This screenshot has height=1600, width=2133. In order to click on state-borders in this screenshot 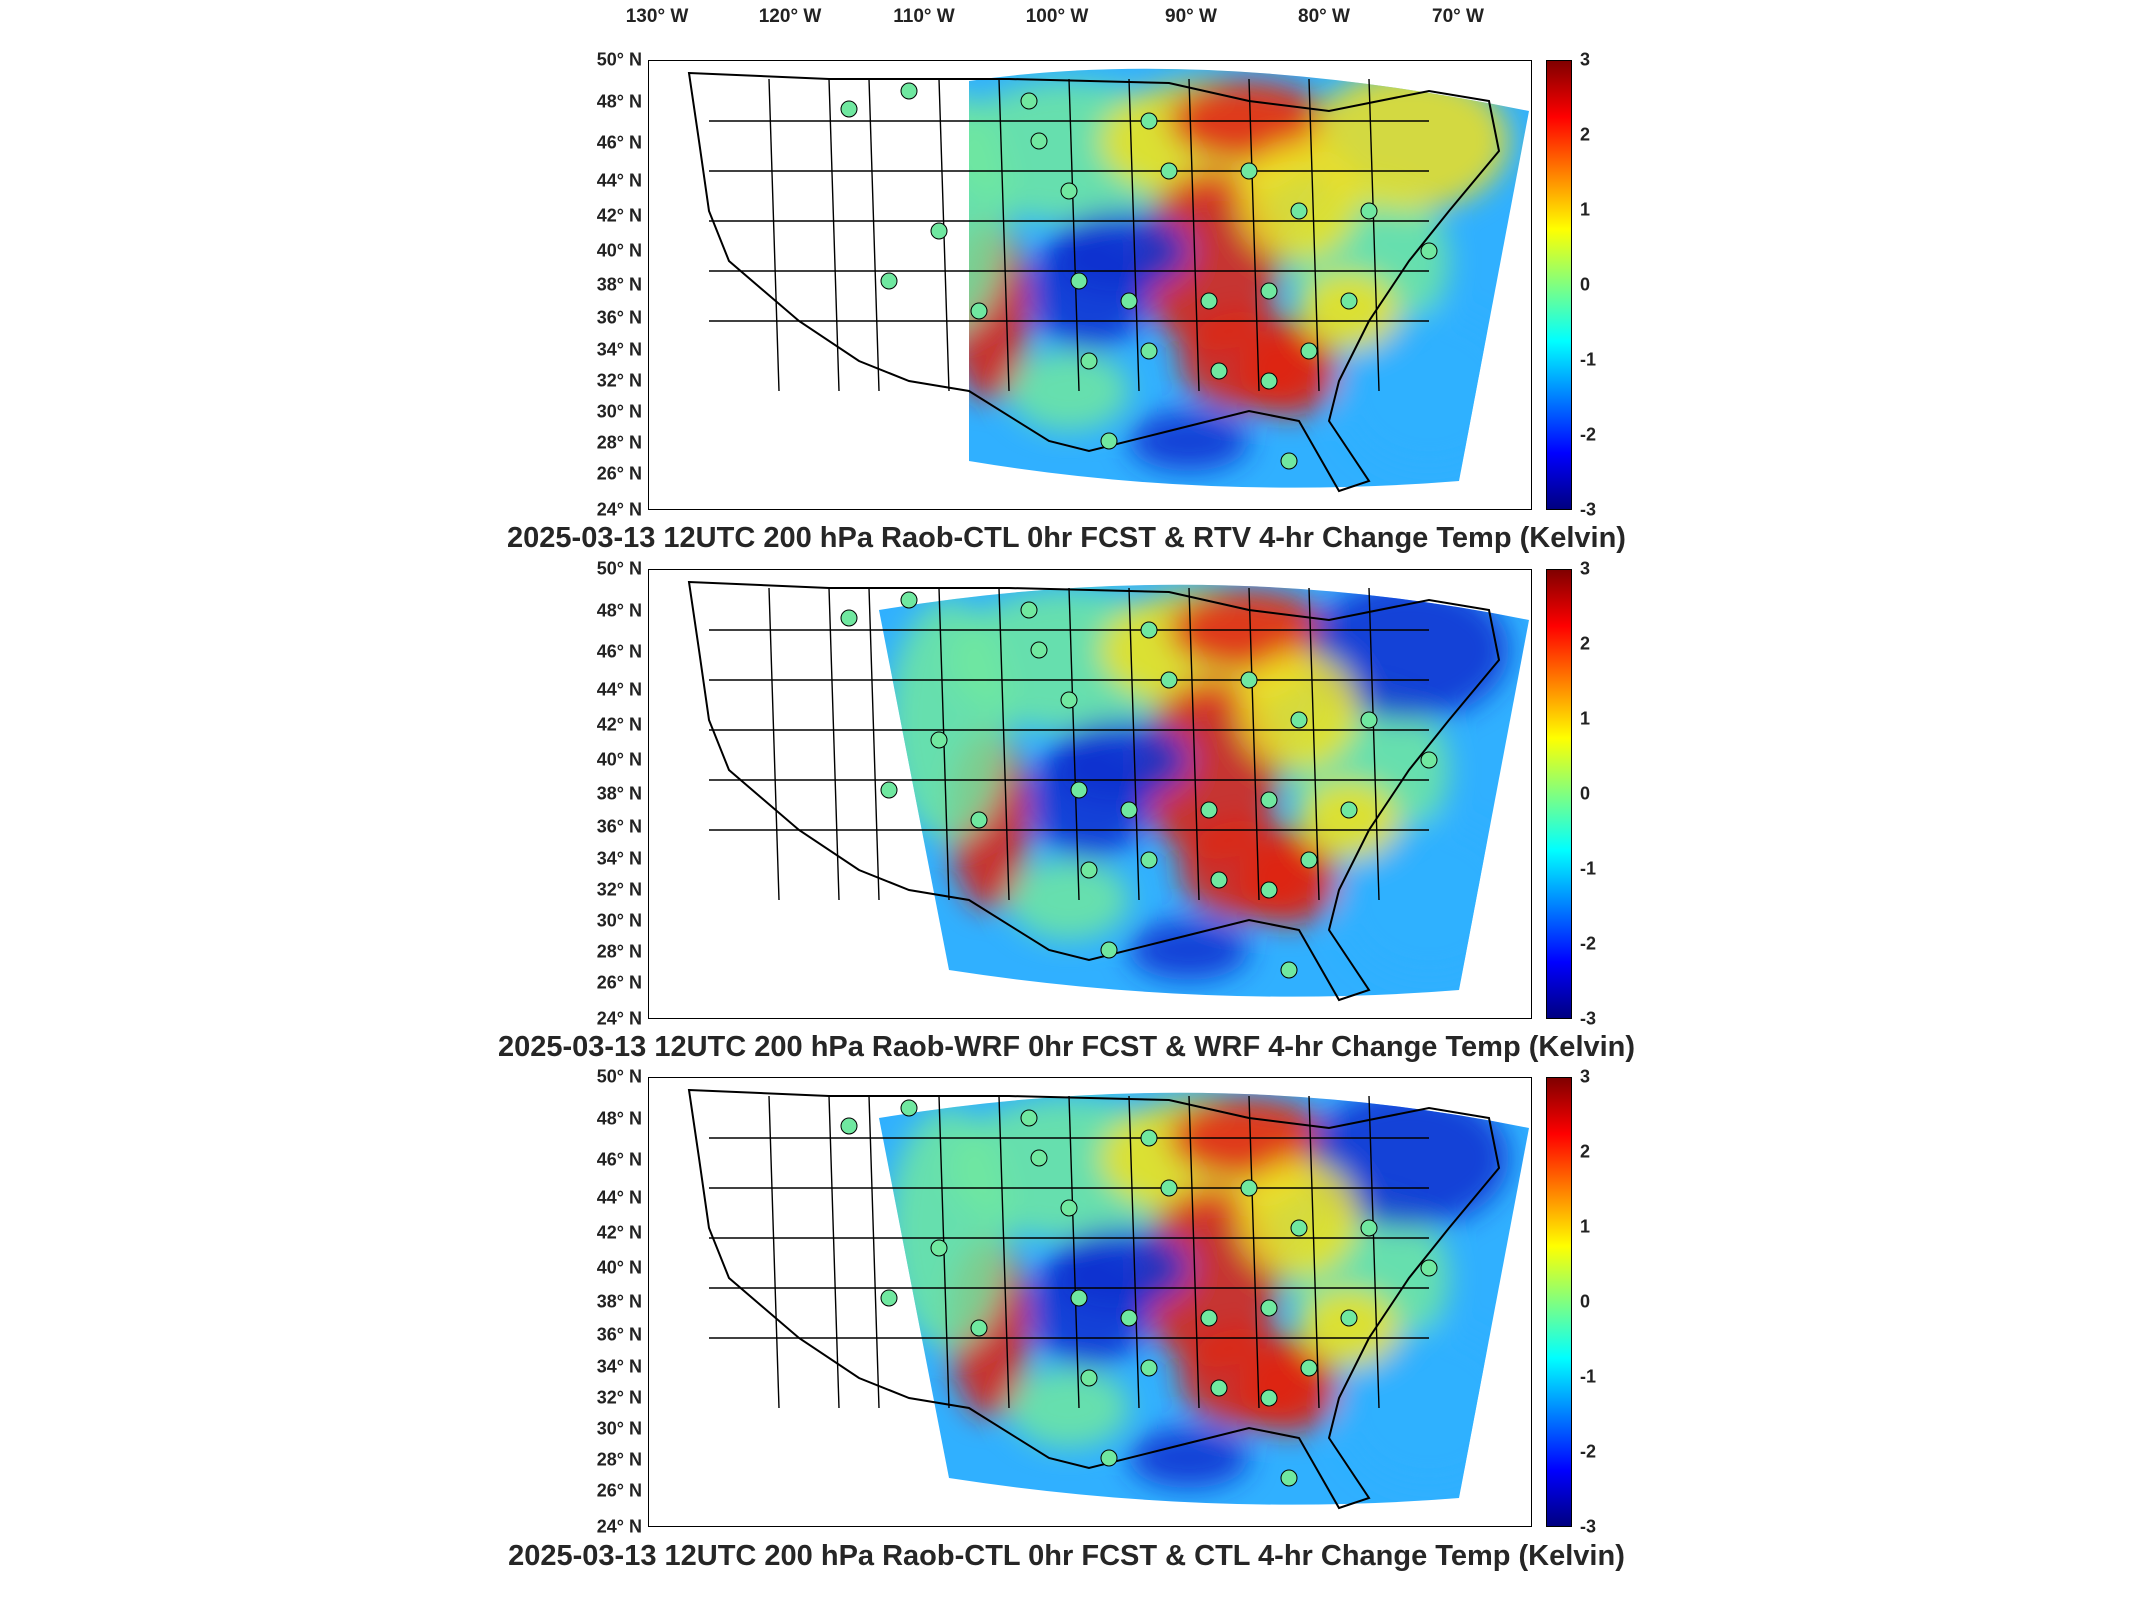, I will do `click(1069, 1252)`.